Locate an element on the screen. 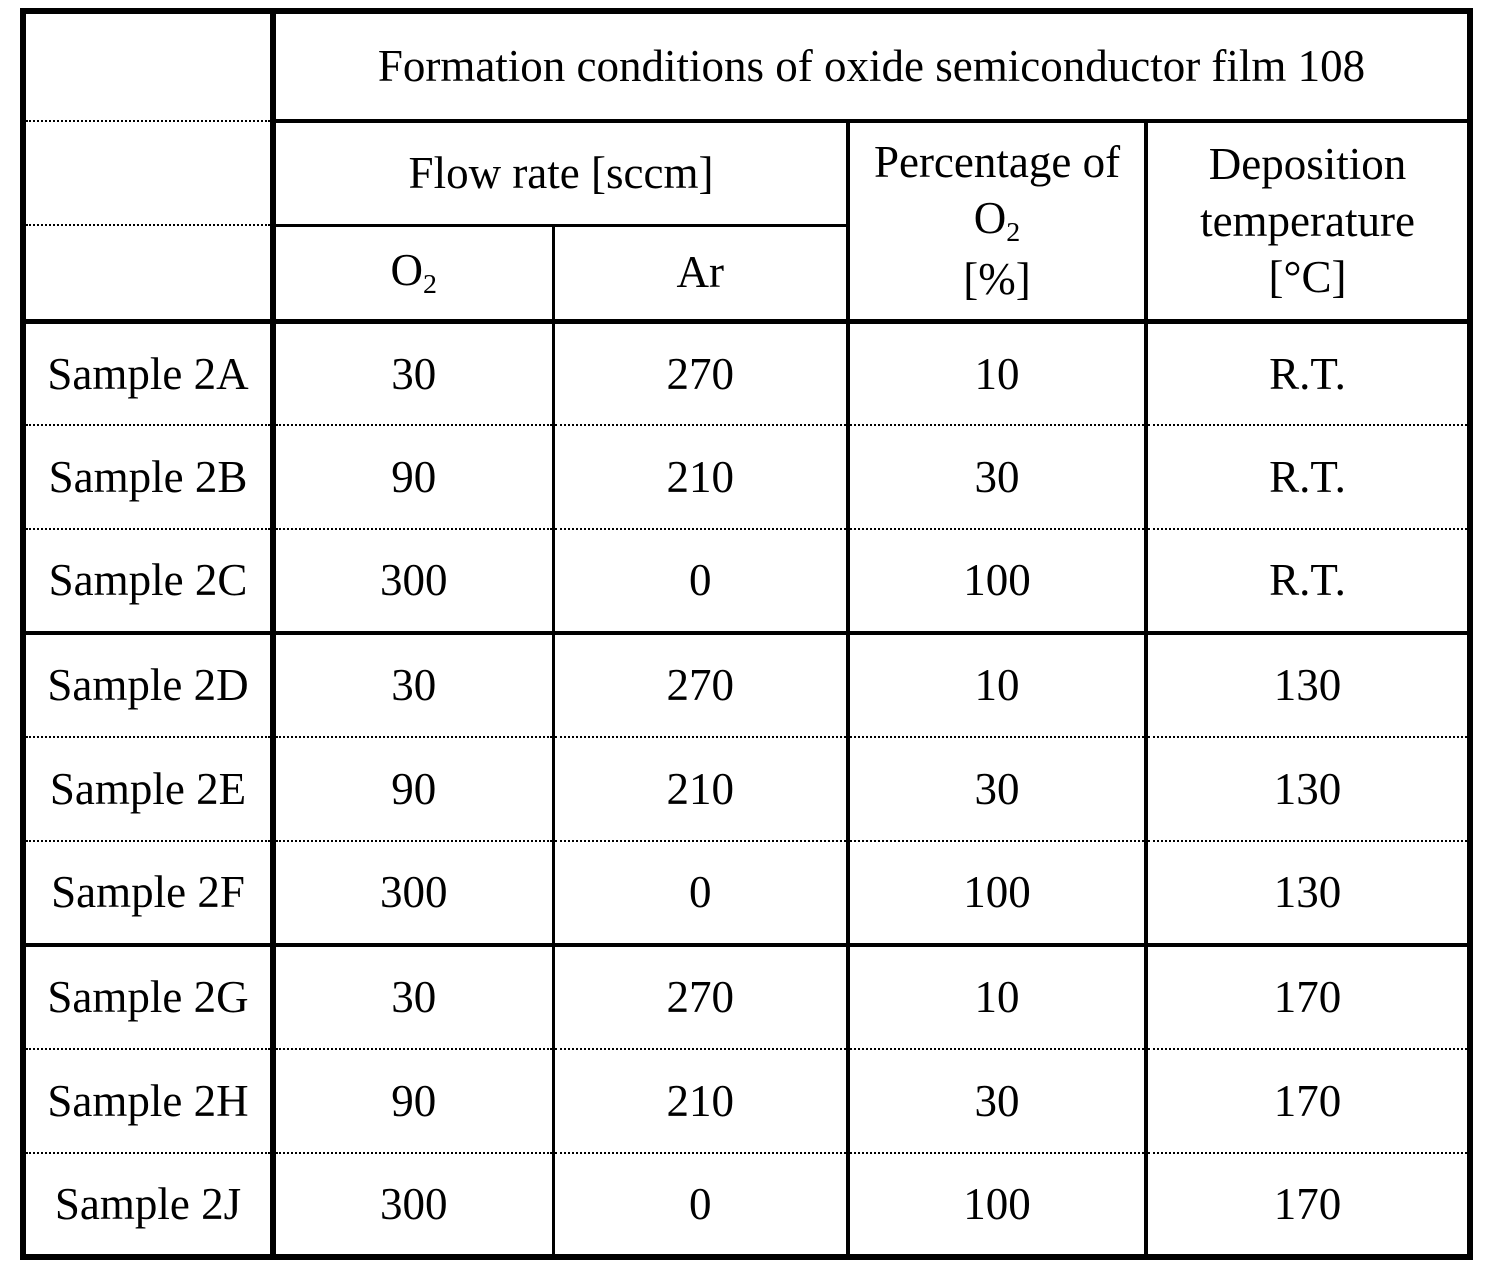 This screenshot has height=1262, width=1487. sample-label: Sample 2G is located at coordinates (149, 997).